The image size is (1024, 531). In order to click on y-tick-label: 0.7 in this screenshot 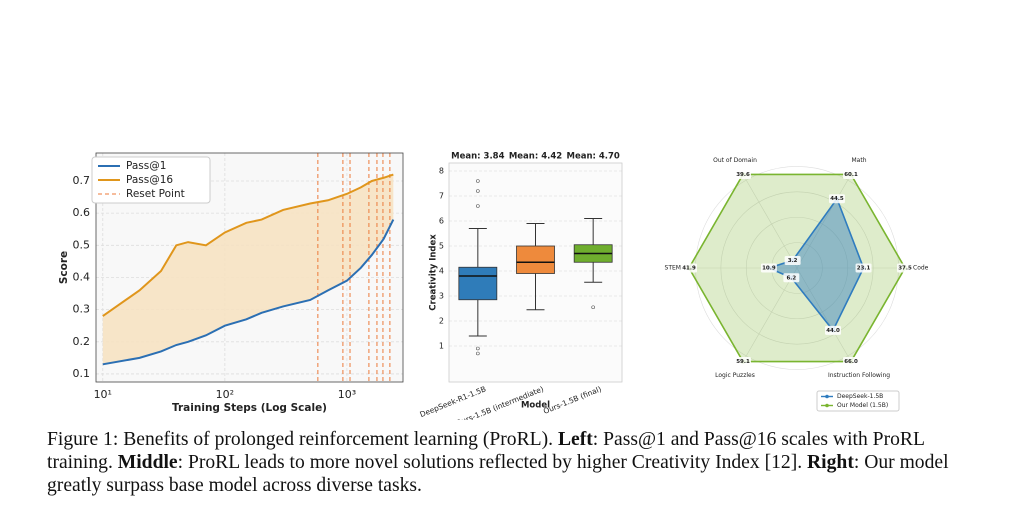, I will do `click(82, 180)`.